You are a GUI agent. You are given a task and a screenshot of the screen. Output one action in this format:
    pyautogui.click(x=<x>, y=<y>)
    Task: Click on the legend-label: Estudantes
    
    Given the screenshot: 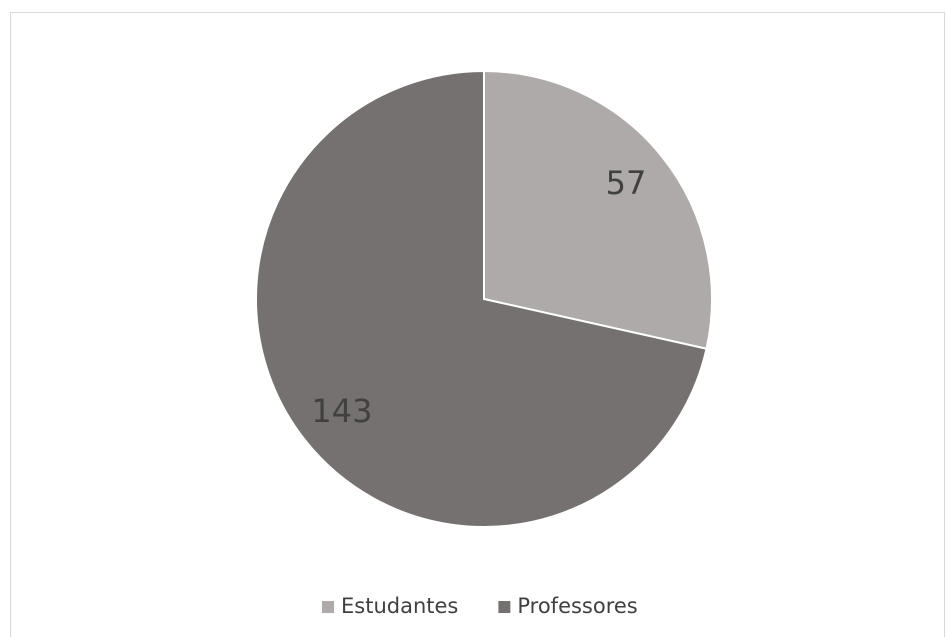 What is the action you would take?
    pyautogui.click(x=399, y=606)
    